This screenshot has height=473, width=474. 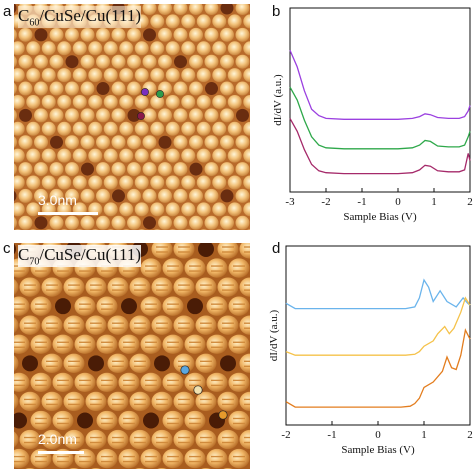 I want to click on x-tick-label: -1, so click(x=361, y=202).